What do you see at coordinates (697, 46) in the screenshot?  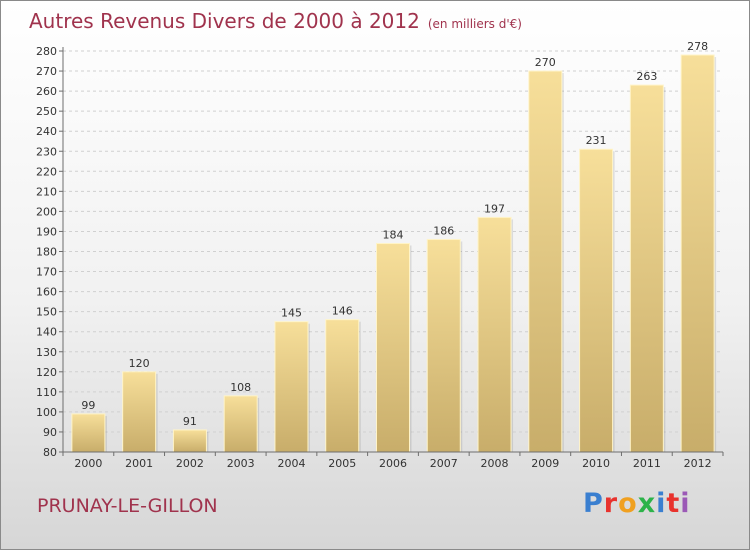 I see `data-label: 278` at bounding box center [697, 46].